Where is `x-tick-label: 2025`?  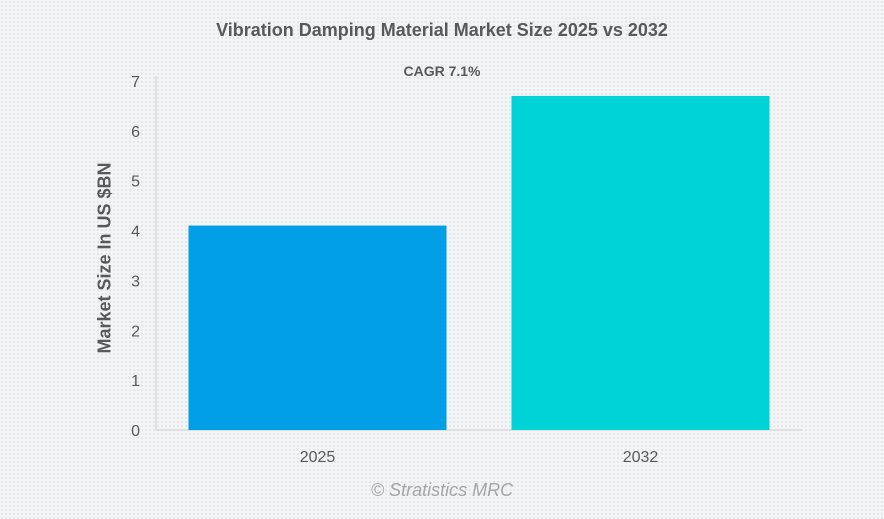
x-tick-label: 2025 is located at coordinates (318, 457).